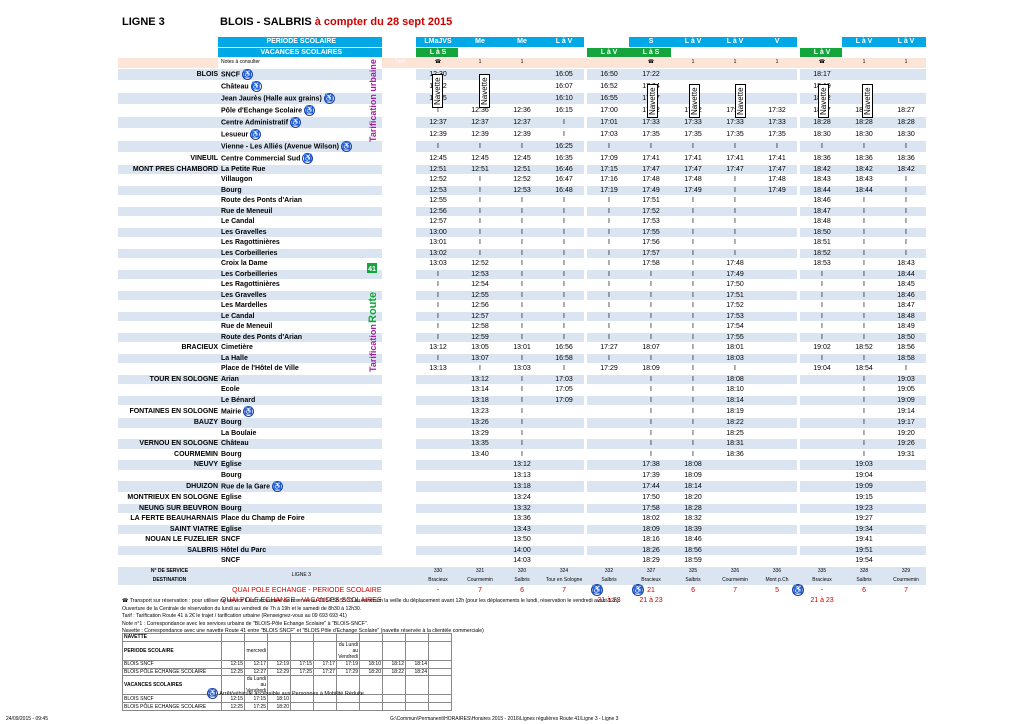 This screenshot has width=1024, height=724. Describe the element at coordinates (520, 486) in the screenshot. I see `time-cell: 13:18` at that location.